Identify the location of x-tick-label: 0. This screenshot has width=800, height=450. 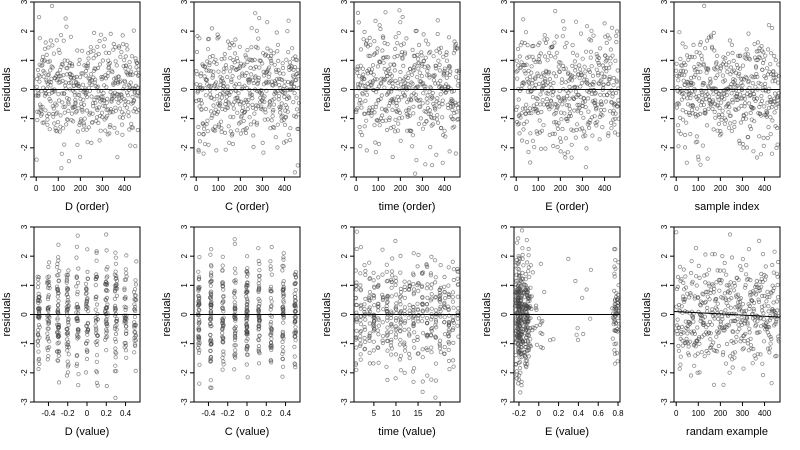
(539, 413).